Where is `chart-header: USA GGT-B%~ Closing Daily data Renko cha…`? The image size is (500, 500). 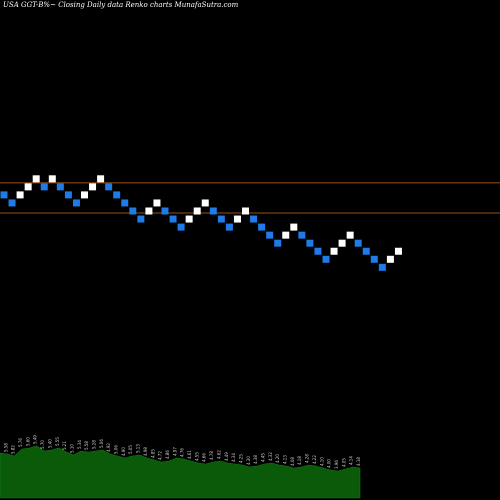
chart-header: USA GGT-B%~ Closing Daily data Renko cha… is located at coordinates (120, 5).